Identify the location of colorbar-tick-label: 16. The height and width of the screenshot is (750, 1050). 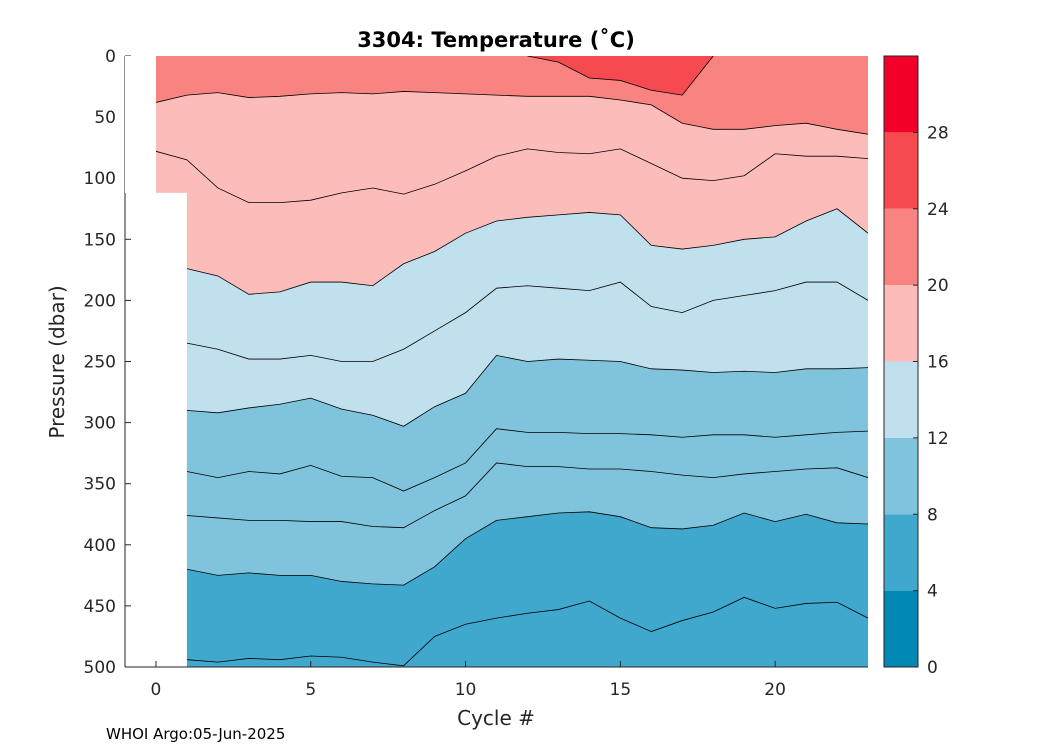
(938, 363).